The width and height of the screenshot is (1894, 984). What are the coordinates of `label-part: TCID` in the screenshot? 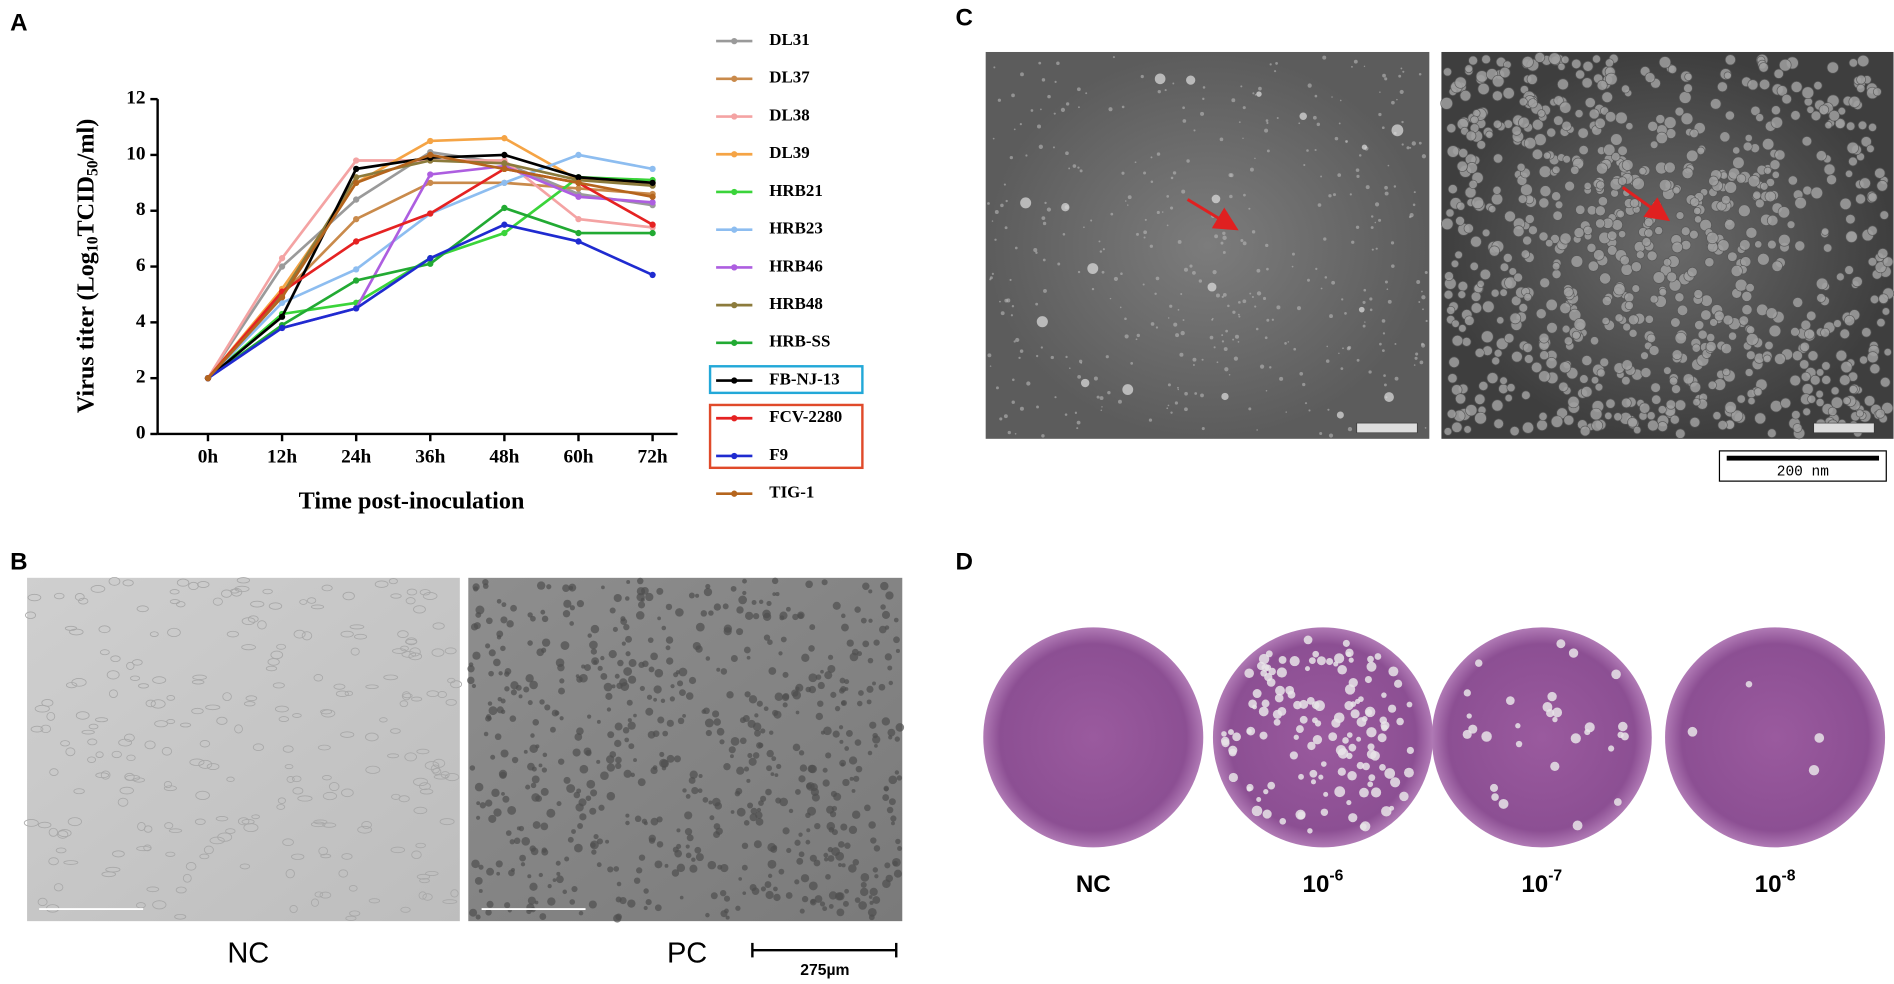 It's located at (85, 206).